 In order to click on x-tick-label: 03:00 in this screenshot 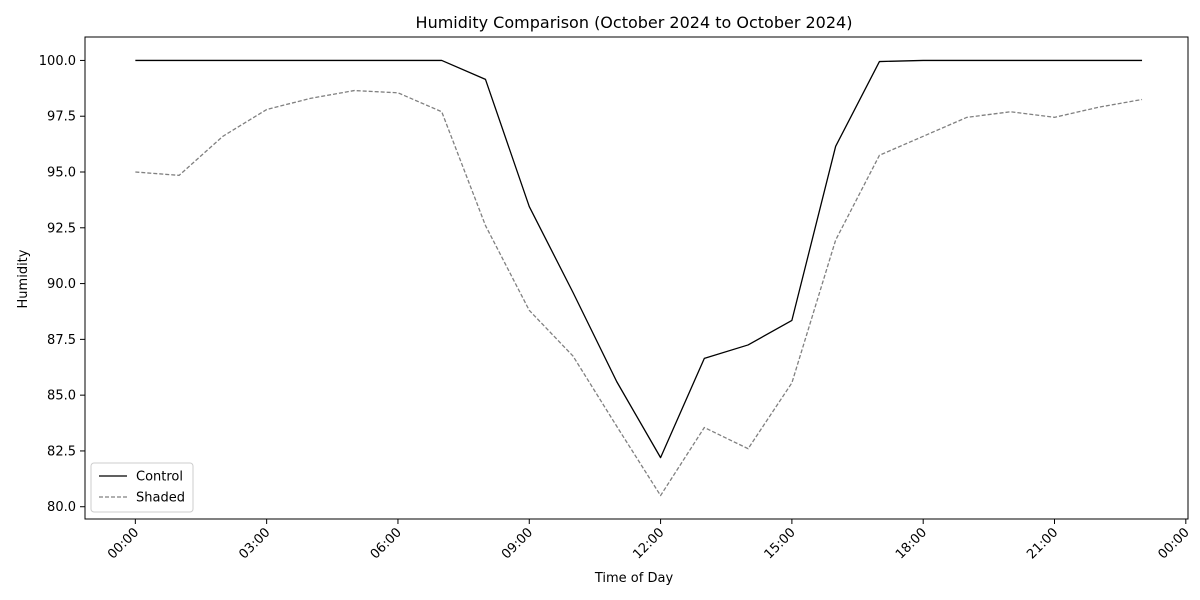, I will do `click(254, 543)`.